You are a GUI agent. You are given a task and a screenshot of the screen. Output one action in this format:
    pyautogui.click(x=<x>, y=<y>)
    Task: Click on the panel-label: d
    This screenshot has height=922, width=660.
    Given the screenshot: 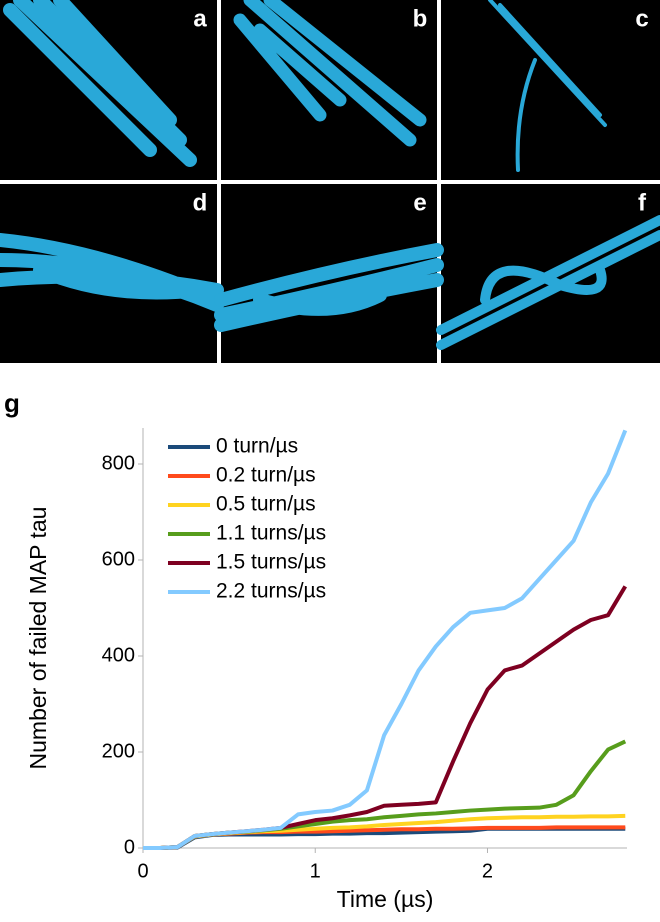 What is the action you would take?
    pyautogui.click(x=200, y=202)
    